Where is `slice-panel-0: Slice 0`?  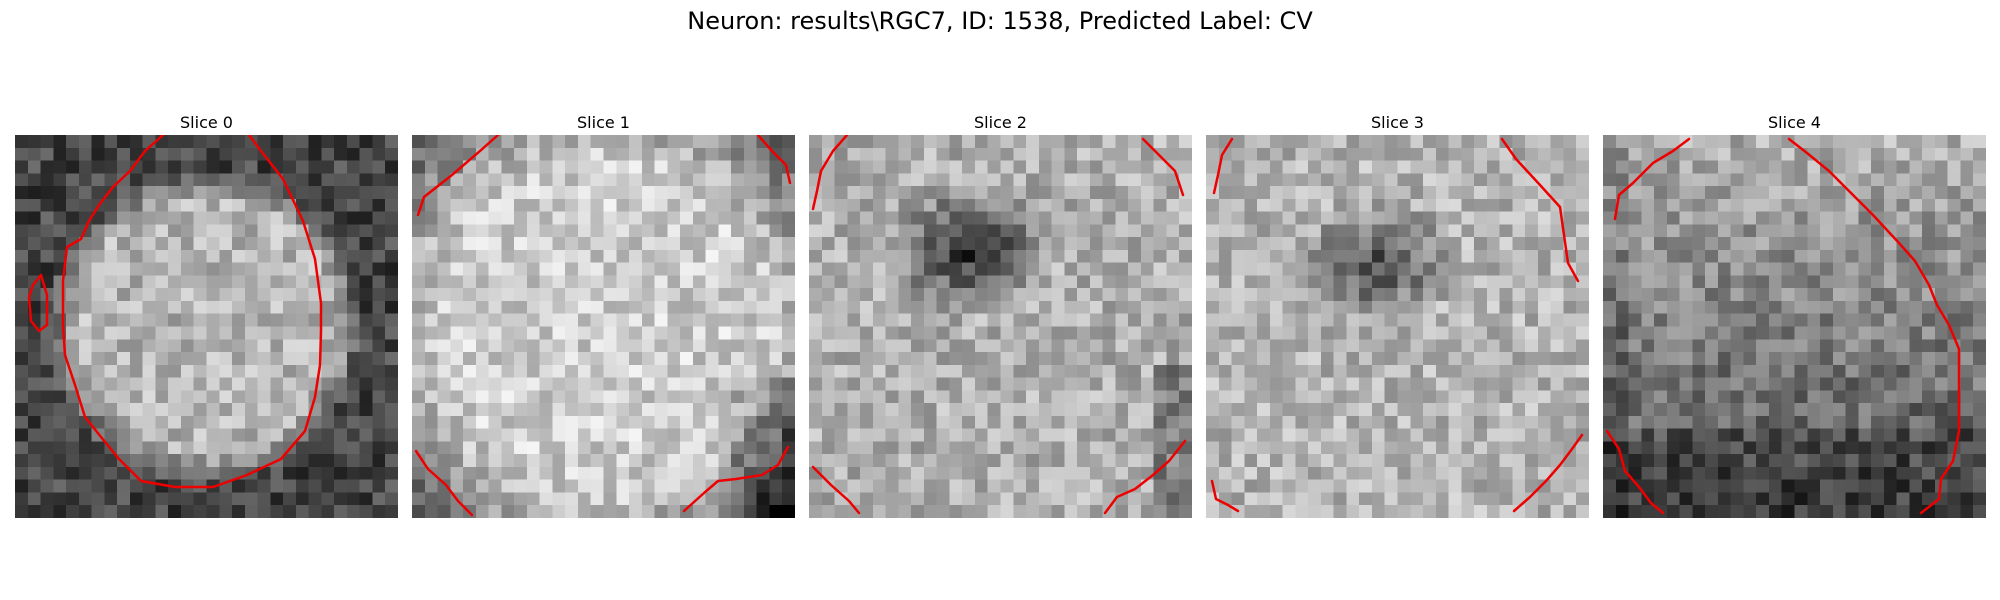
slice-panel-0: Slice 0 is located at coordinates (206, 314).